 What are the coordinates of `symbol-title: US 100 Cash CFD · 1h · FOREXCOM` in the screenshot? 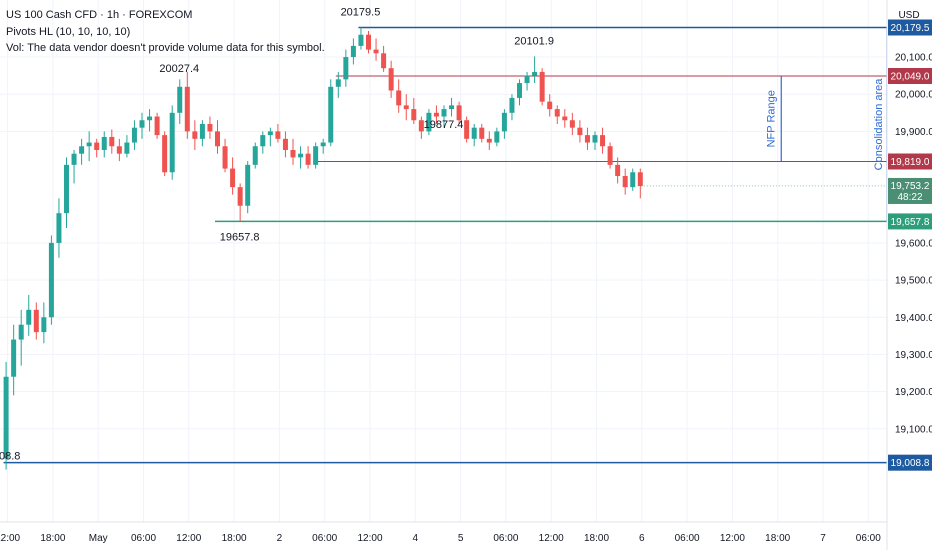 It's located at (99, 15).